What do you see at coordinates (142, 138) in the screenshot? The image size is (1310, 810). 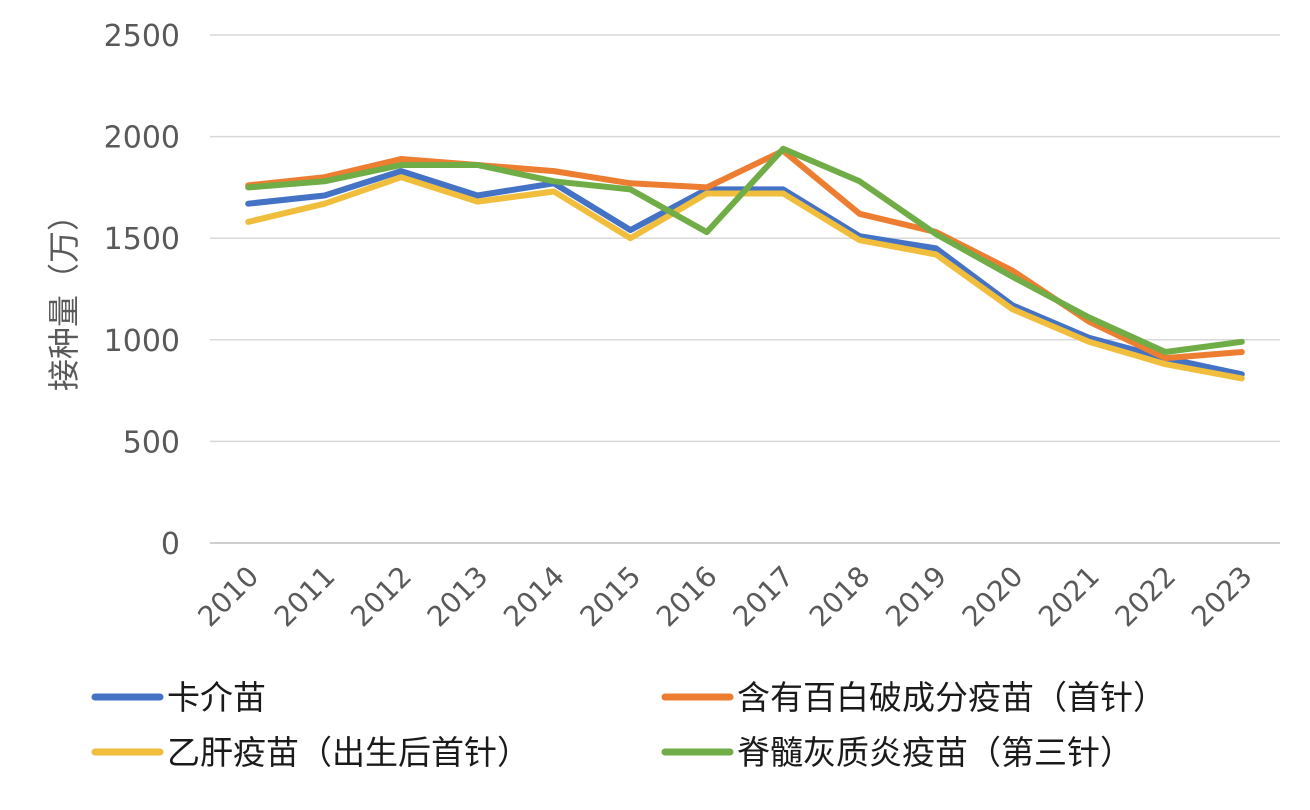 I see `y-tick-label: 2000` at bounding box center [142, 138].